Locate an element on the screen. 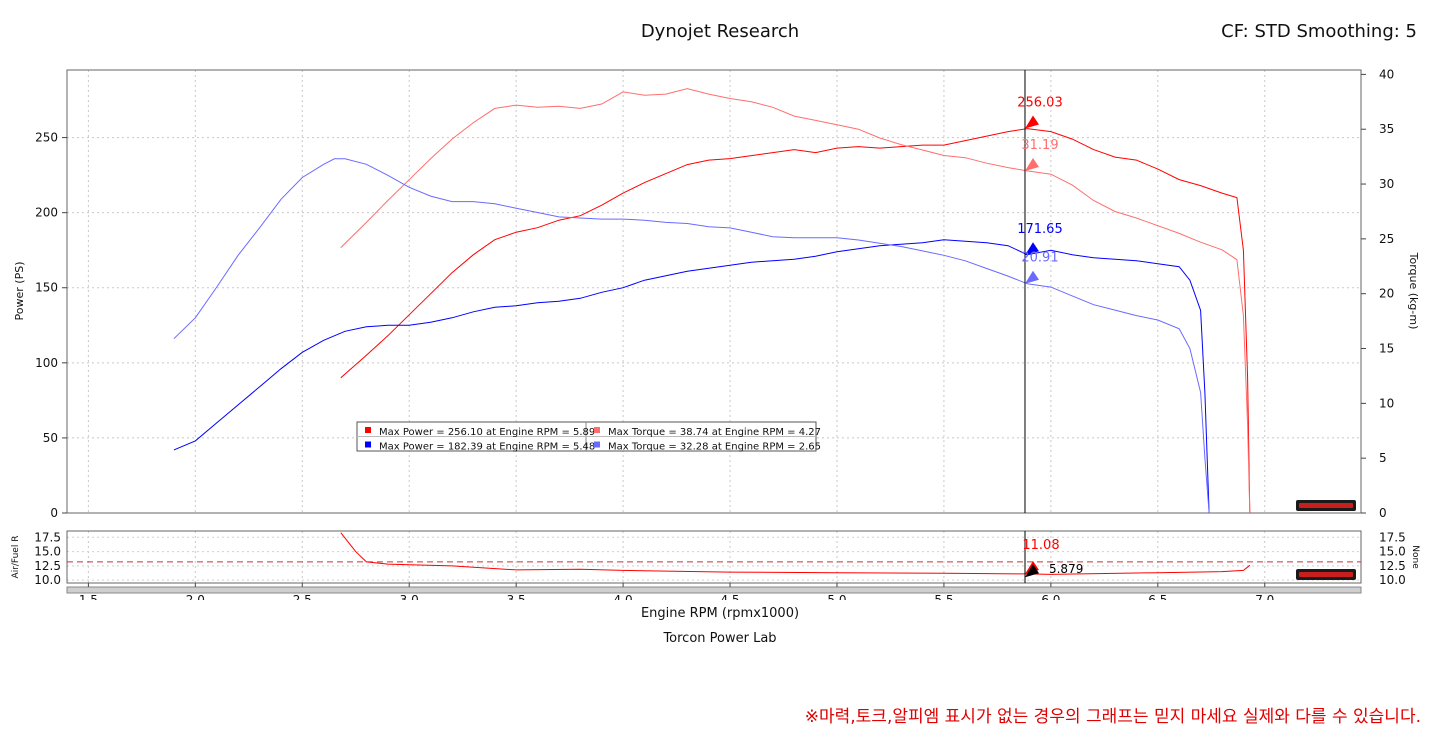  y-right-tick-label: 5 is located at coordinates (1383, 458).